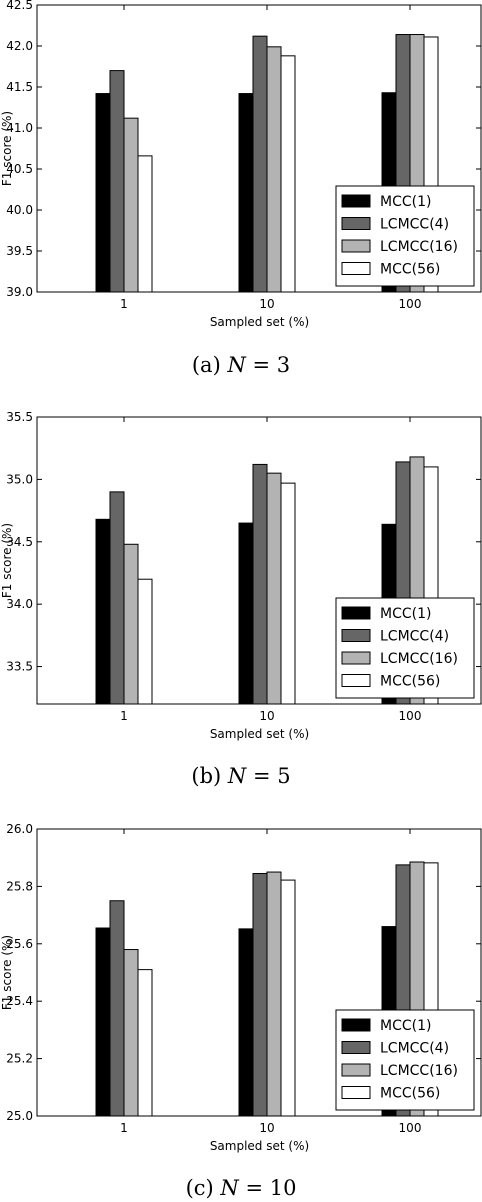 This screenshot has height=1202, width=482. What do you see at coordinates (19, 604) in the screenshot?
I see `y-tick-label: 34.0` at bounding box center [19, 604].